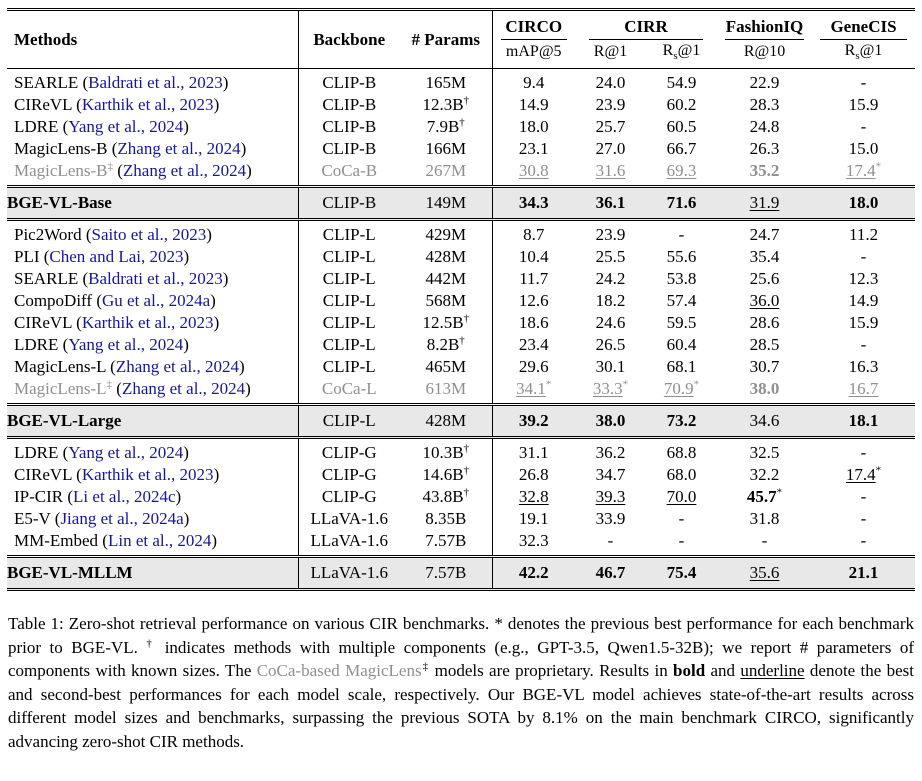 This screenshot has width=922, height=781. I want to click on cell-params: 568M, so click(446, 301).